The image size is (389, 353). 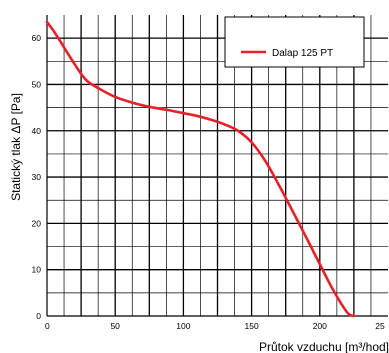 I want to click on x-tick-labels: 0 50 100 150 200 25, so click(x=215, y=326).